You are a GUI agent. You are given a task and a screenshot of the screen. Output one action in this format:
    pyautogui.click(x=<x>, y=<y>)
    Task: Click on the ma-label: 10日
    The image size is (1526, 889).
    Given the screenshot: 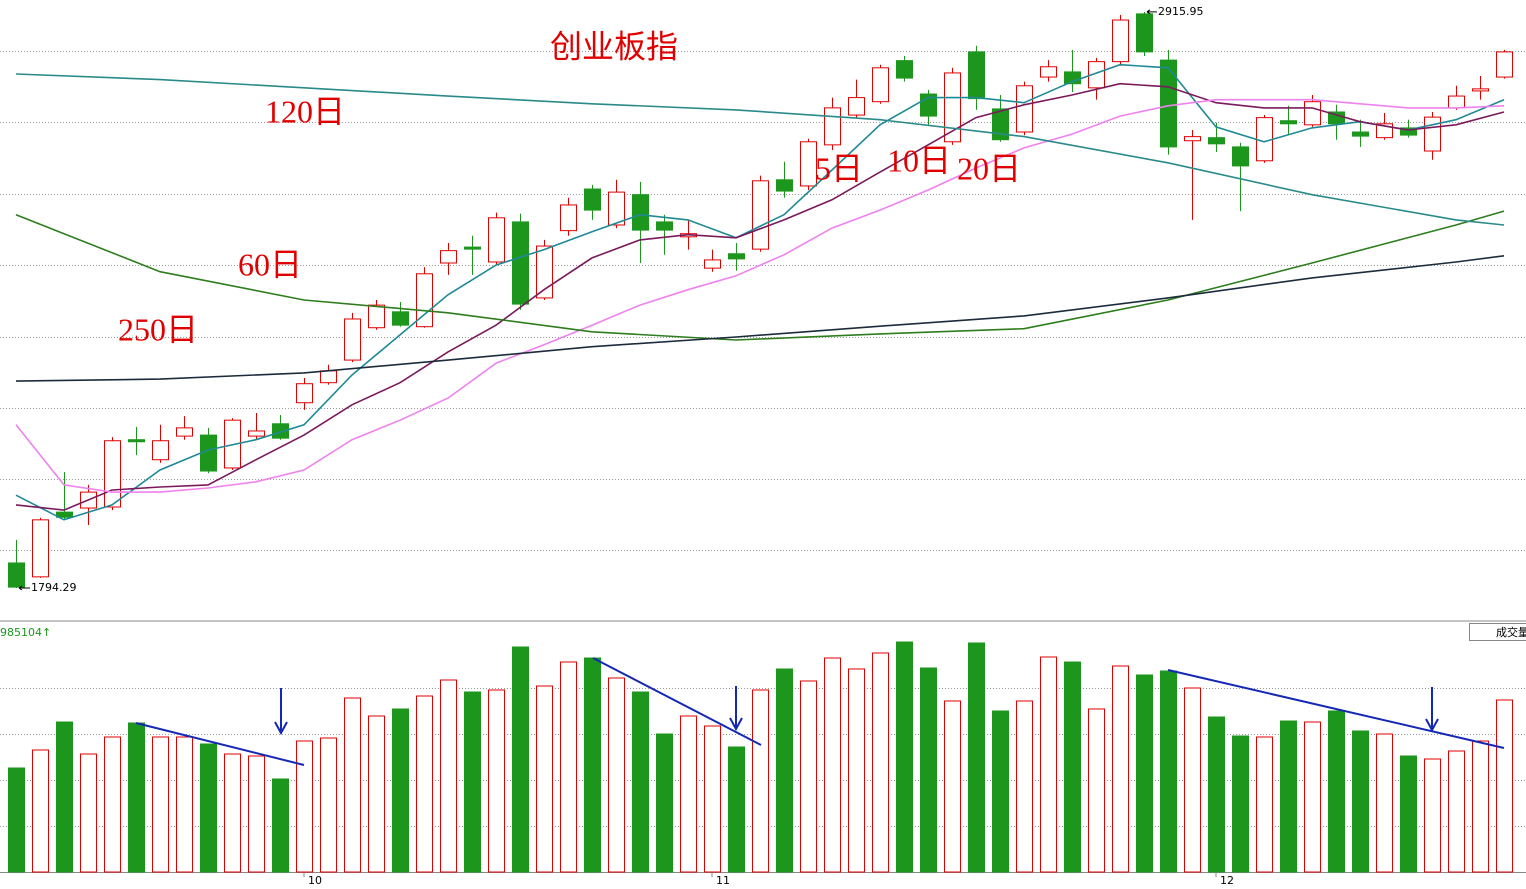 What is the action you would take?
    pyautogui.click(x=919, y=160)
    